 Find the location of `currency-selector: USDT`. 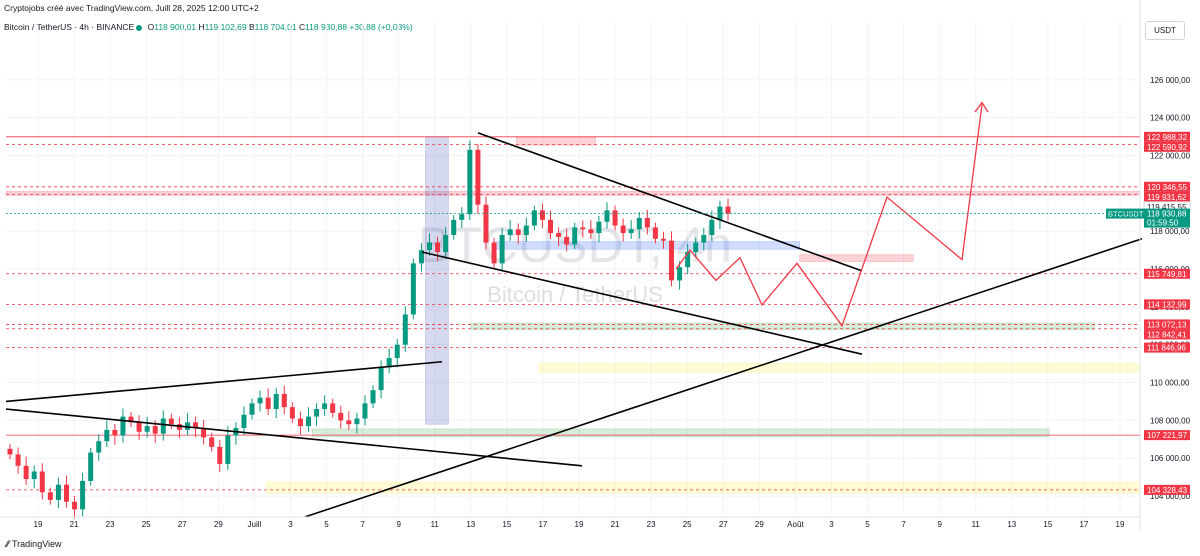

currency-selector: USDT is located at coordinates (1165, 30).